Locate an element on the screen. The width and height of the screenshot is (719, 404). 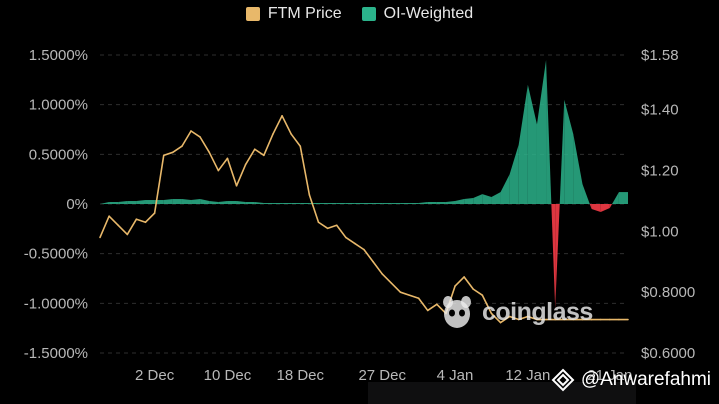
legend-oi: OI-Weighted is located at coordinates (417, 14).